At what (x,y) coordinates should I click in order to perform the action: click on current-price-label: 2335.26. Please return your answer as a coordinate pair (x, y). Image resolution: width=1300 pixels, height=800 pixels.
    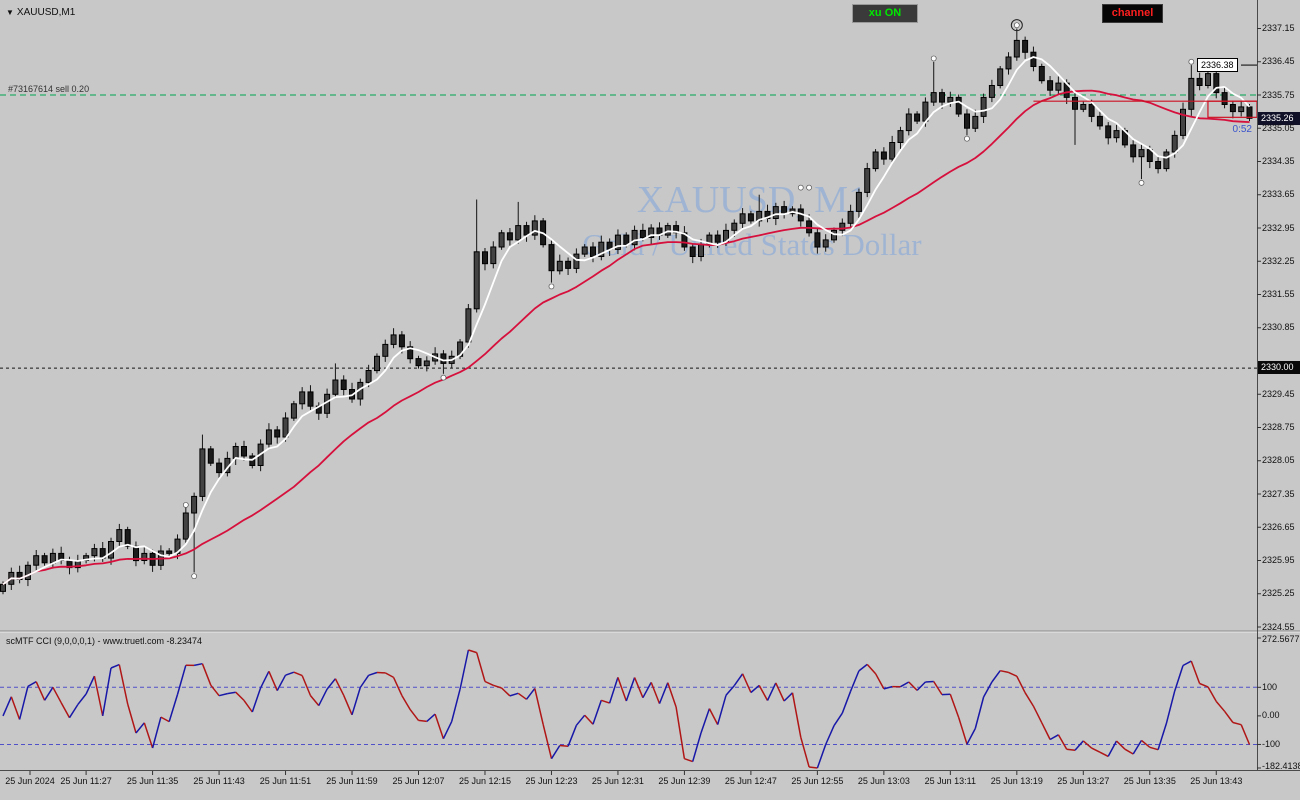
    Looking at the image, I should click on (1279, 118).